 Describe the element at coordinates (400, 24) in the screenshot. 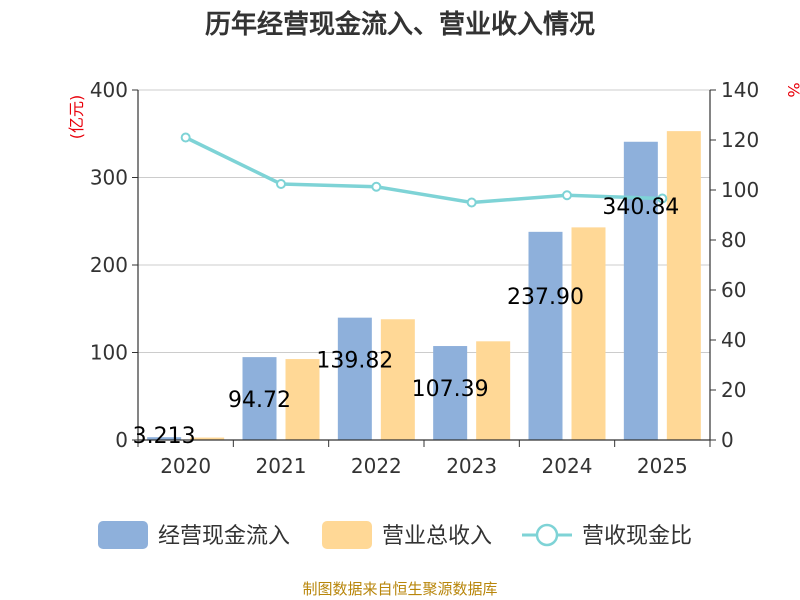

I see `chart-title: 历年经营现金流入、营业收入情况` at that location.